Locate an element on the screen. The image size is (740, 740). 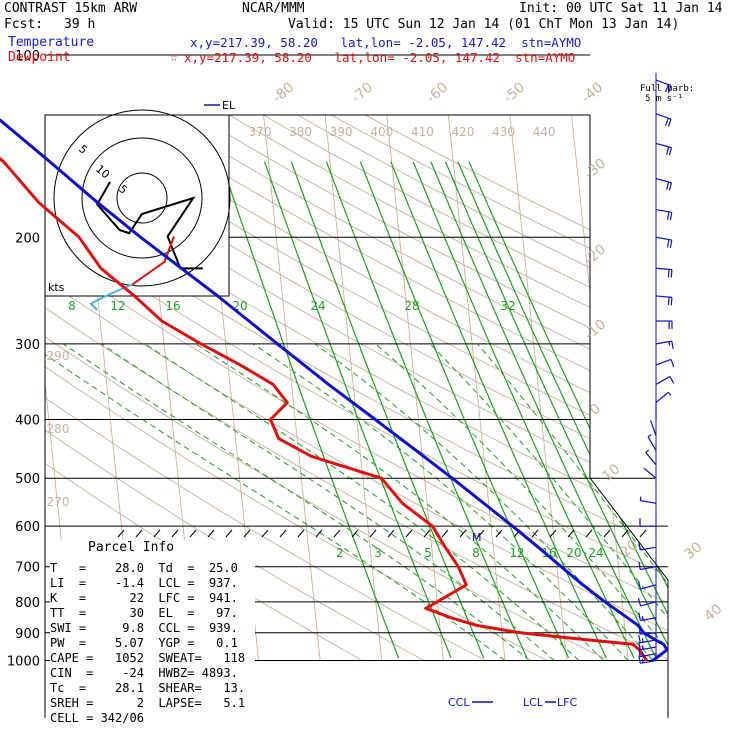
isotherm-label: 0 is located at coordinates (595, 410).